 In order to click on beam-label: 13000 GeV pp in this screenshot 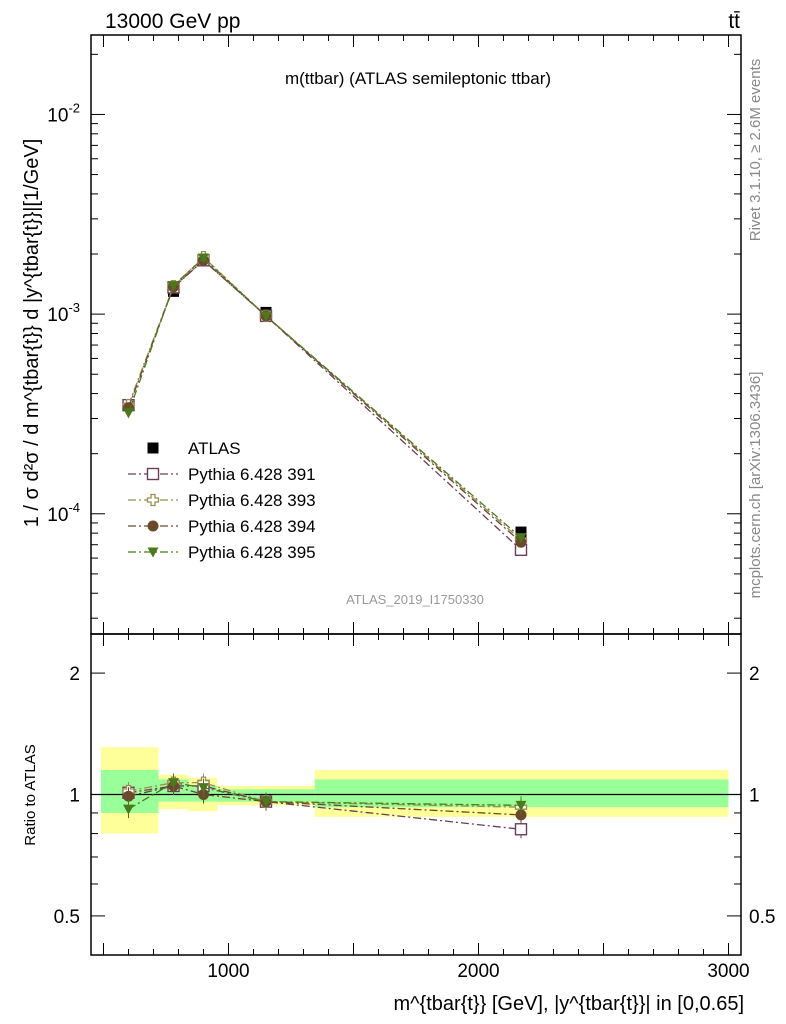, I will do `click(172, 21)`.